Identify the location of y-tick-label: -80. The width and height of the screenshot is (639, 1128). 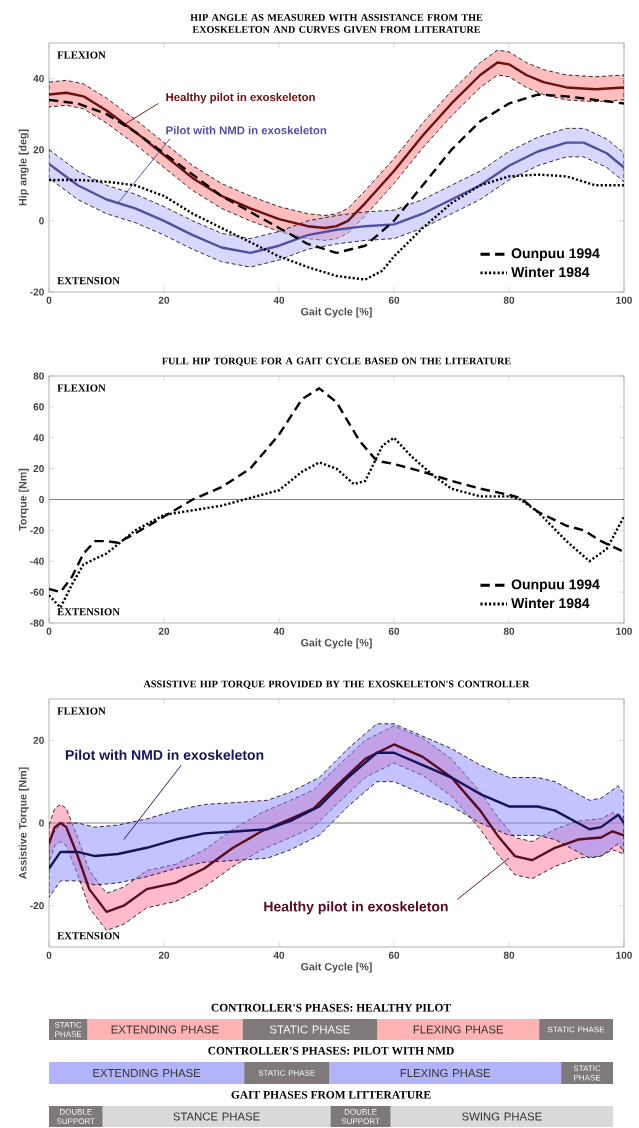
(37, 623).